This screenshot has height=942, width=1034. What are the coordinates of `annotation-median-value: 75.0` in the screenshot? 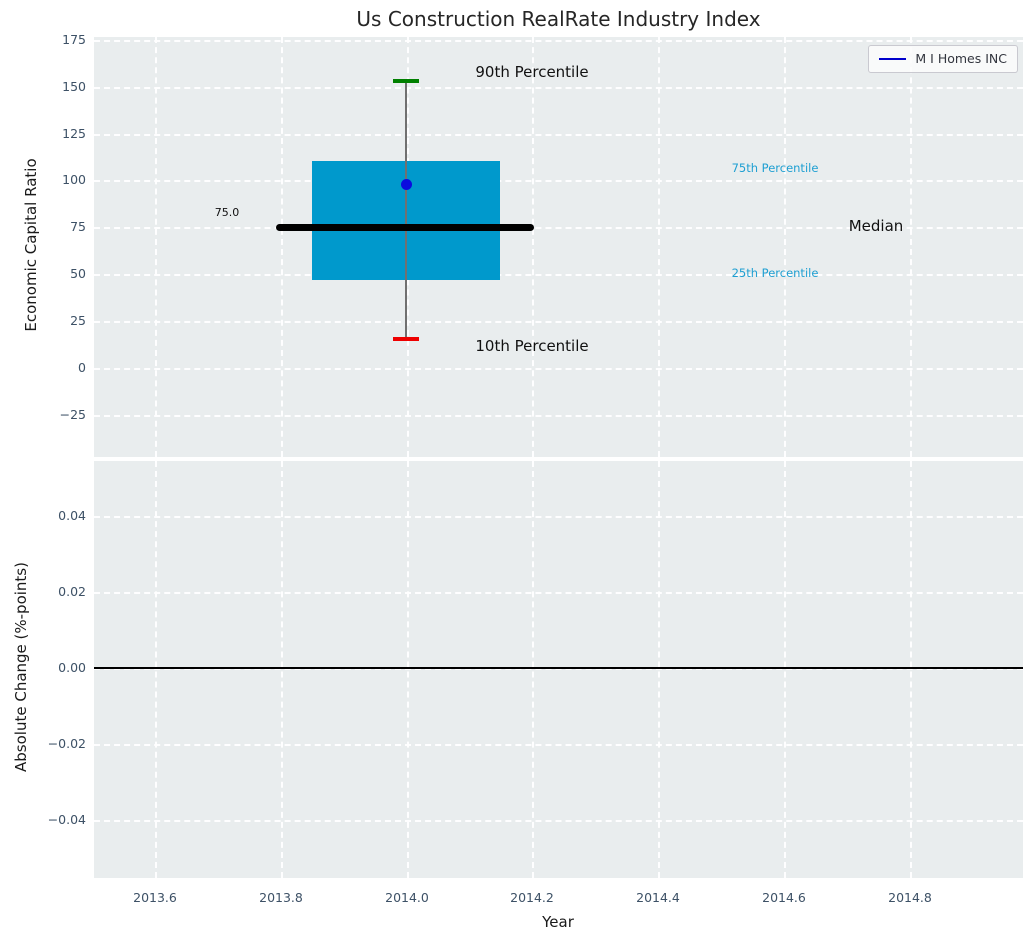 It's located at (227, 212).